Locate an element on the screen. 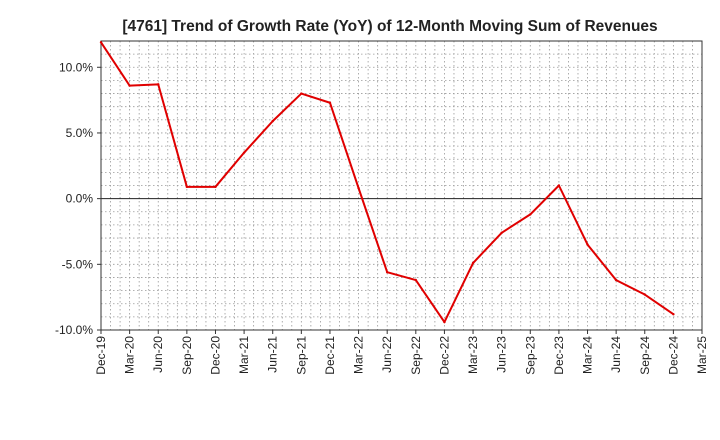  x-tick-label: Sep-21 is located at coordinates (301, 355).